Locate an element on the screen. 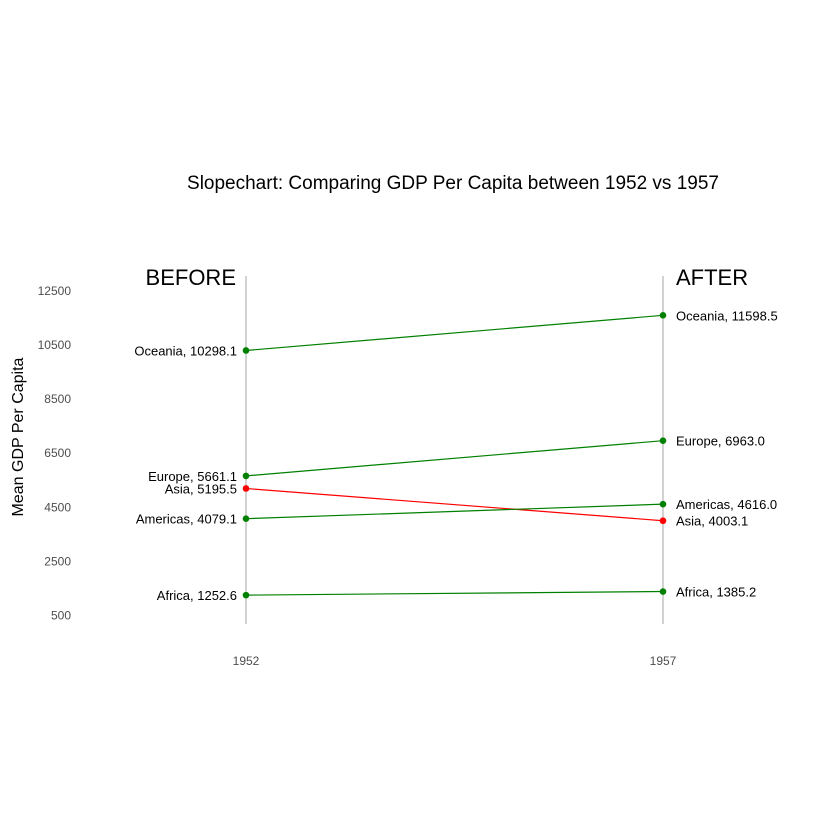  y-tick-label: 8500 is located at coordinates (57, 399).